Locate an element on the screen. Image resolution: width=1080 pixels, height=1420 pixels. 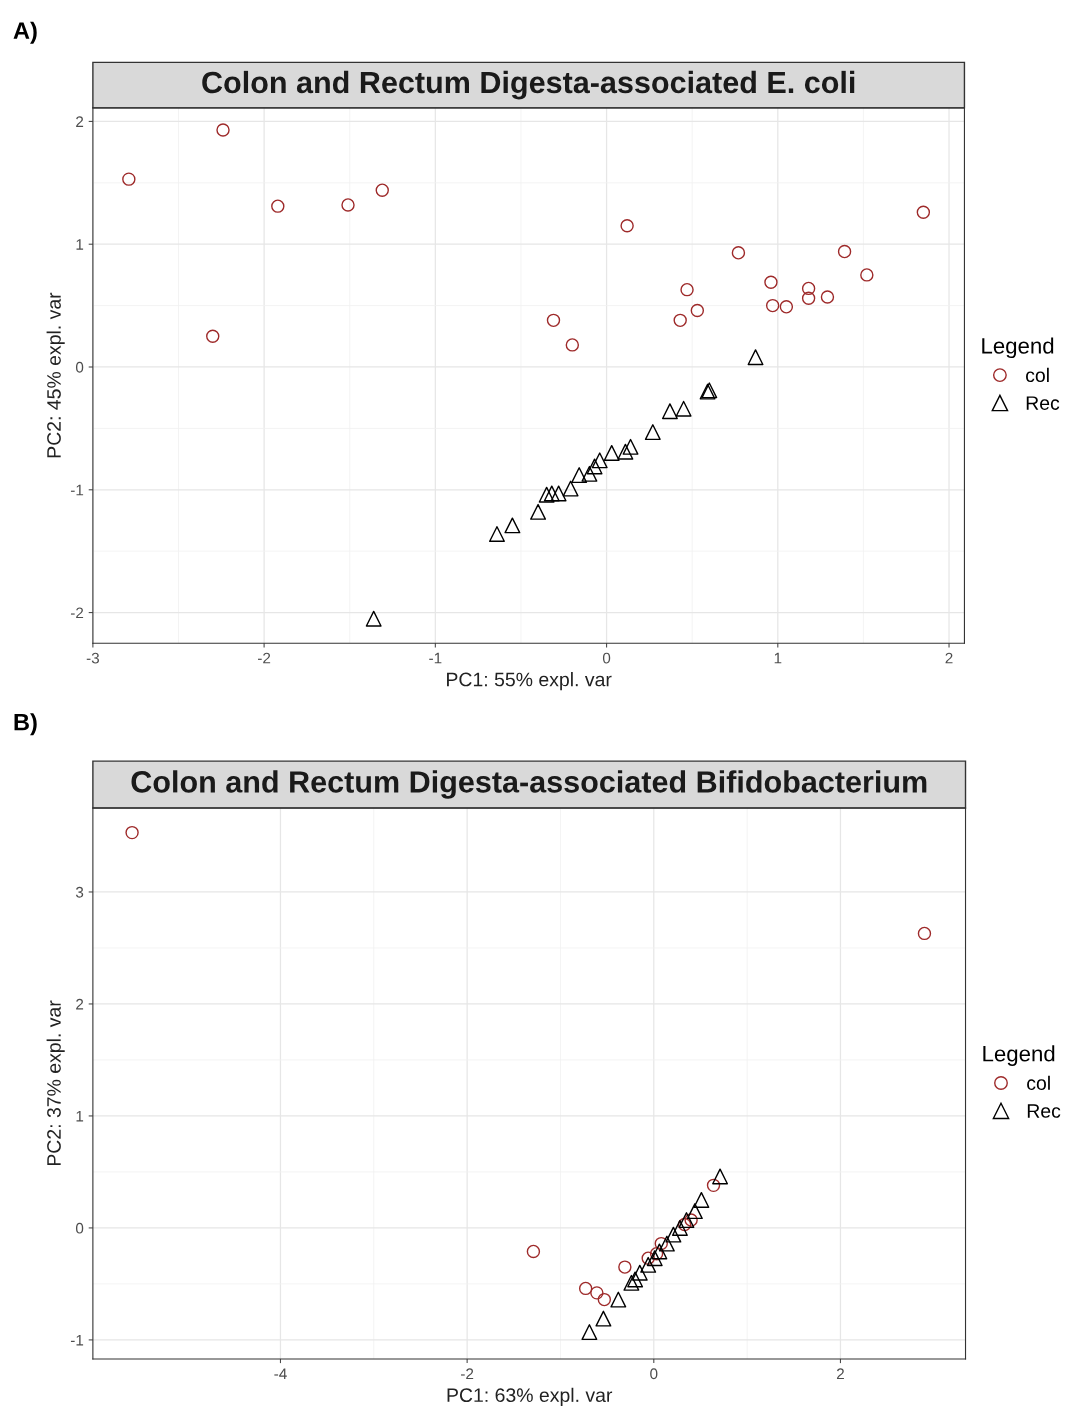
y-axis-title: PC2: 45% expl. var is located at coordinates (55, 375).